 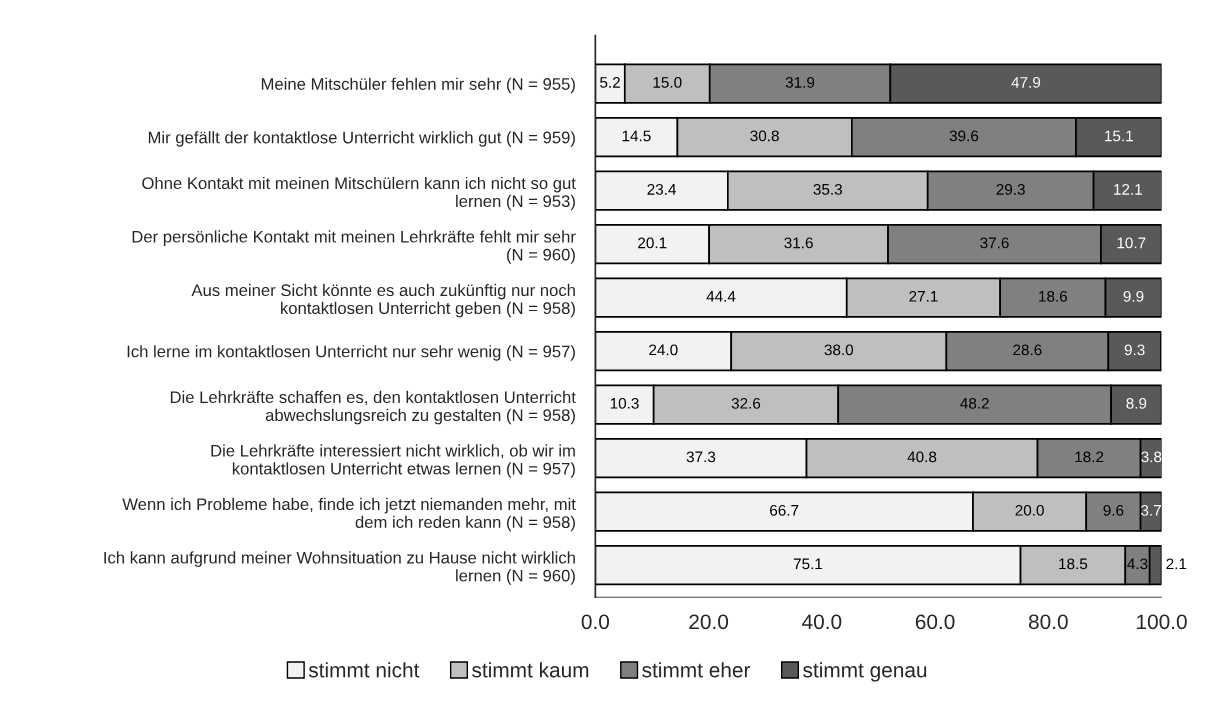 I want to click on data-label: 28.6, so click(x=1027, y=350).